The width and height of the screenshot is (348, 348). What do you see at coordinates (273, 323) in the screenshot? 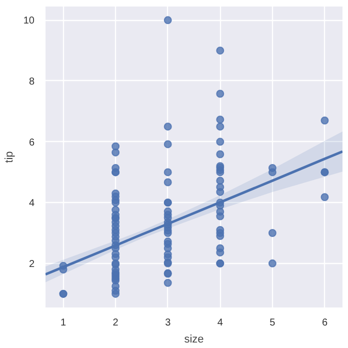
I see `x-tick-label: 5` at bounding box center [273, 323].